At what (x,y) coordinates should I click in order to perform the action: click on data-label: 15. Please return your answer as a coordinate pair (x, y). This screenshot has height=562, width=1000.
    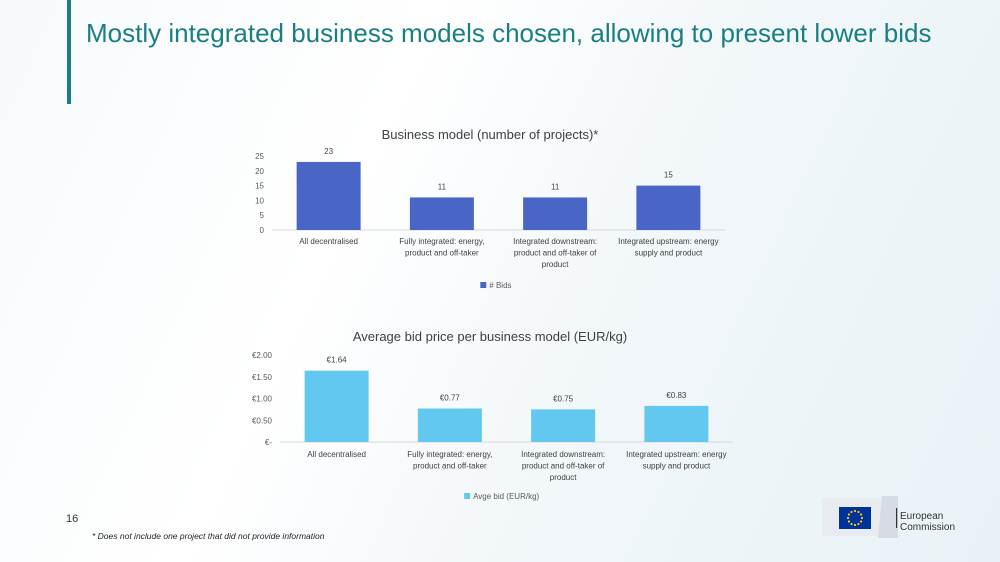
    Looking at the image, I should click on (668, 175).